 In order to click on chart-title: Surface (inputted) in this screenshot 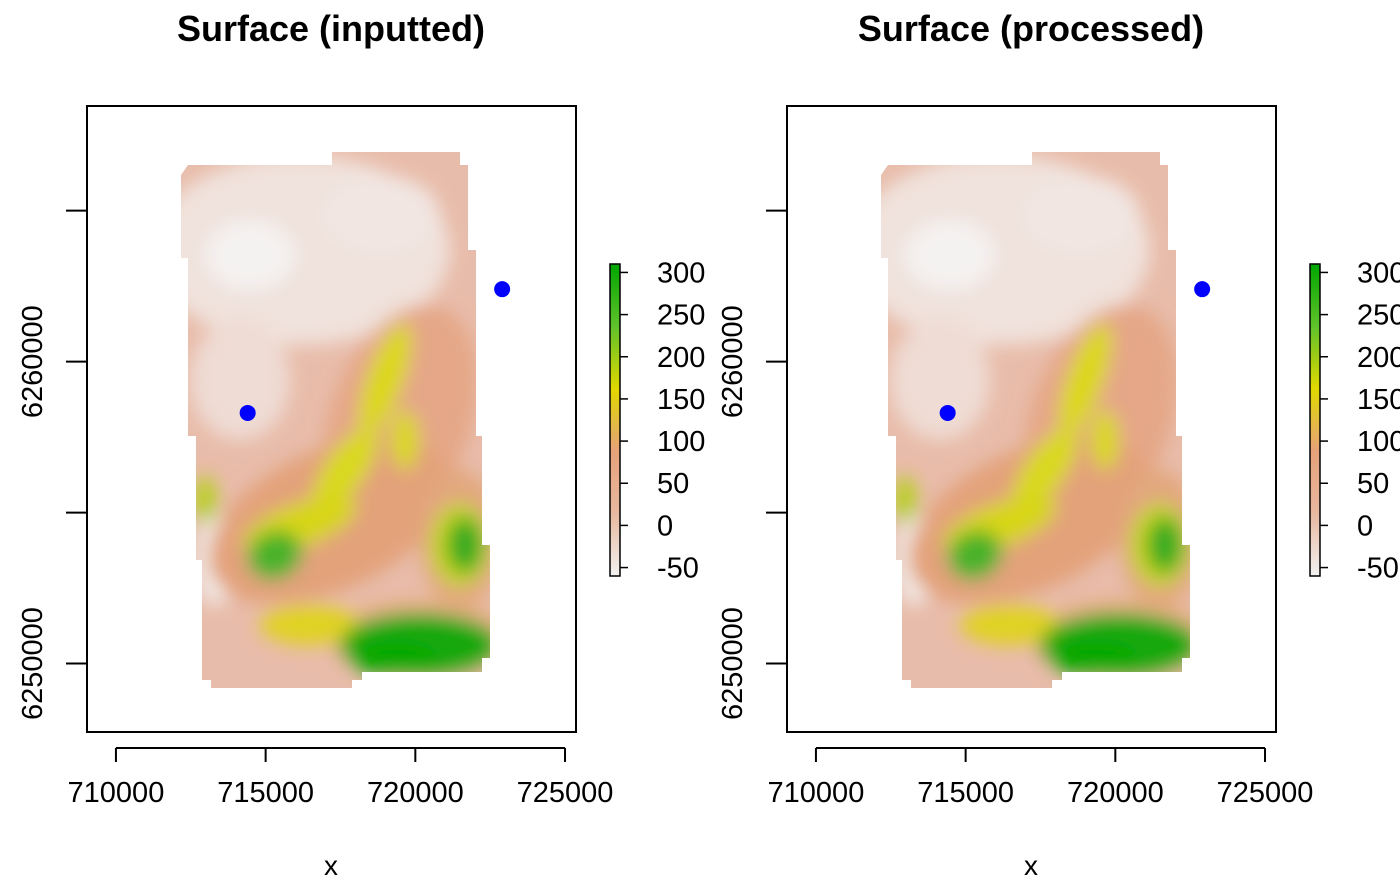, I will do `click(330, 28)`.